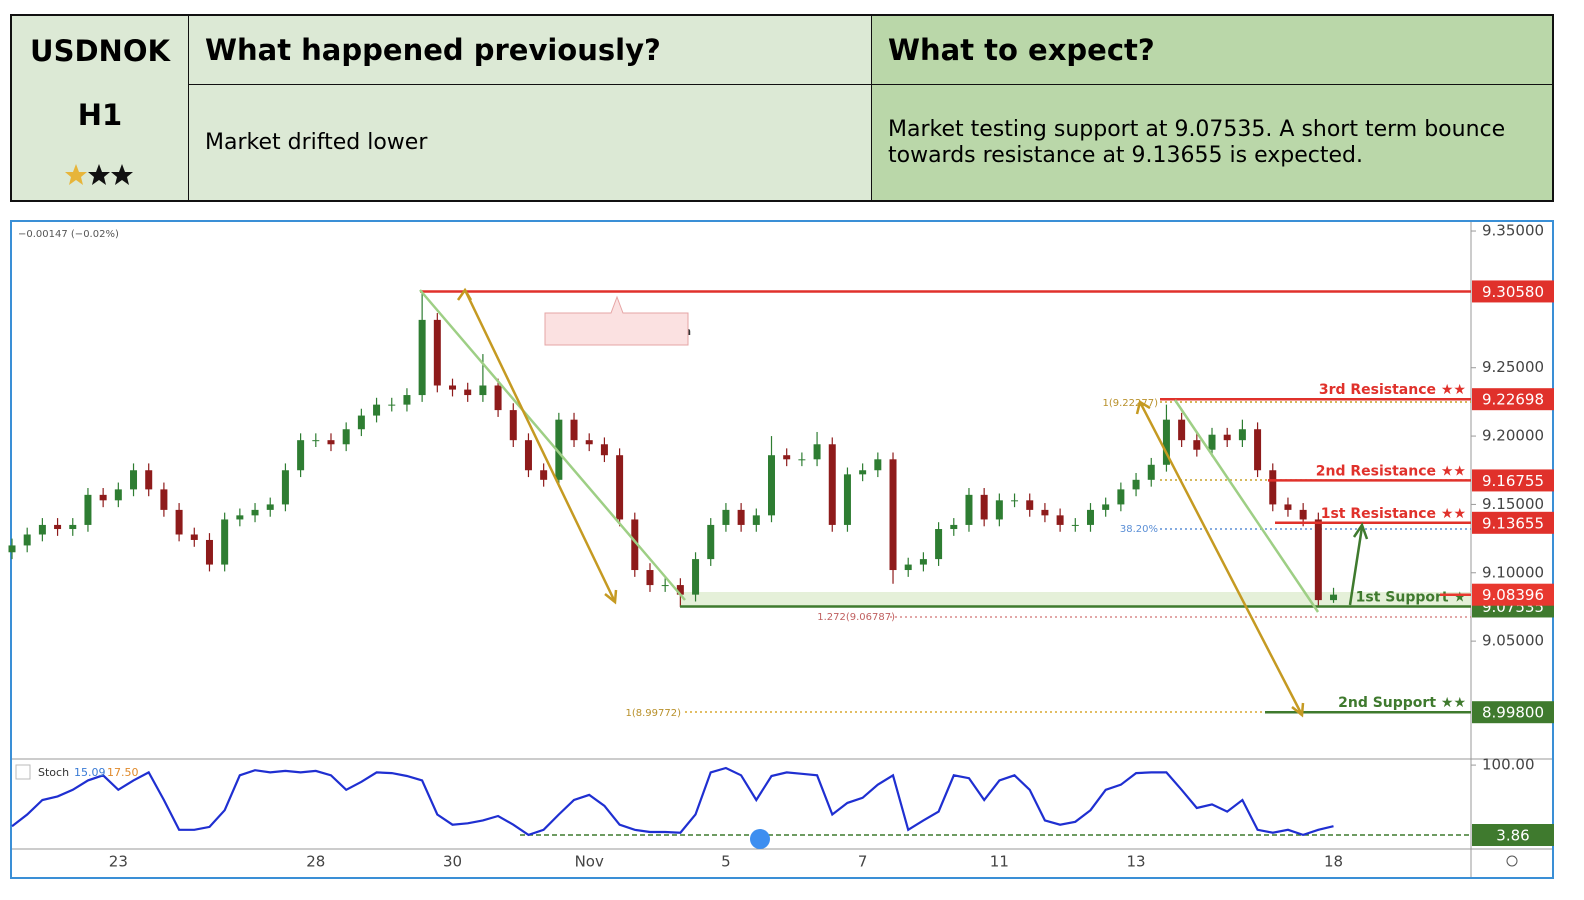 The image size is (1584, 900). I want to click on bounce-arrow, so click(1356, 566).